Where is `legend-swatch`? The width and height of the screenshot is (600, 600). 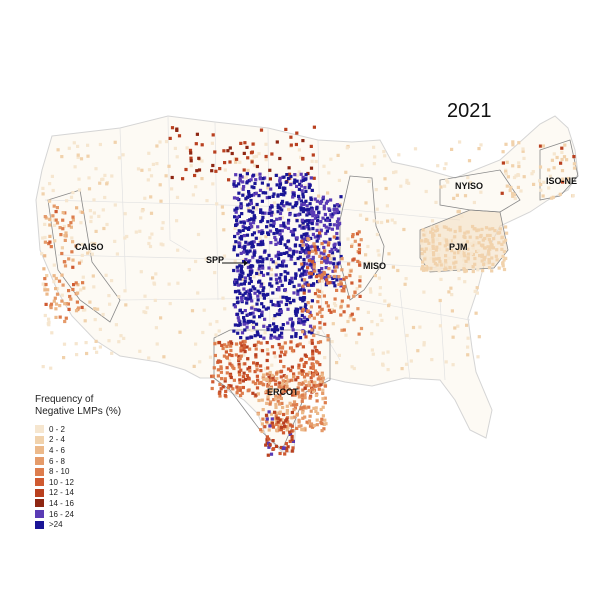
legend-swatch is located at coordinates (39, 450).